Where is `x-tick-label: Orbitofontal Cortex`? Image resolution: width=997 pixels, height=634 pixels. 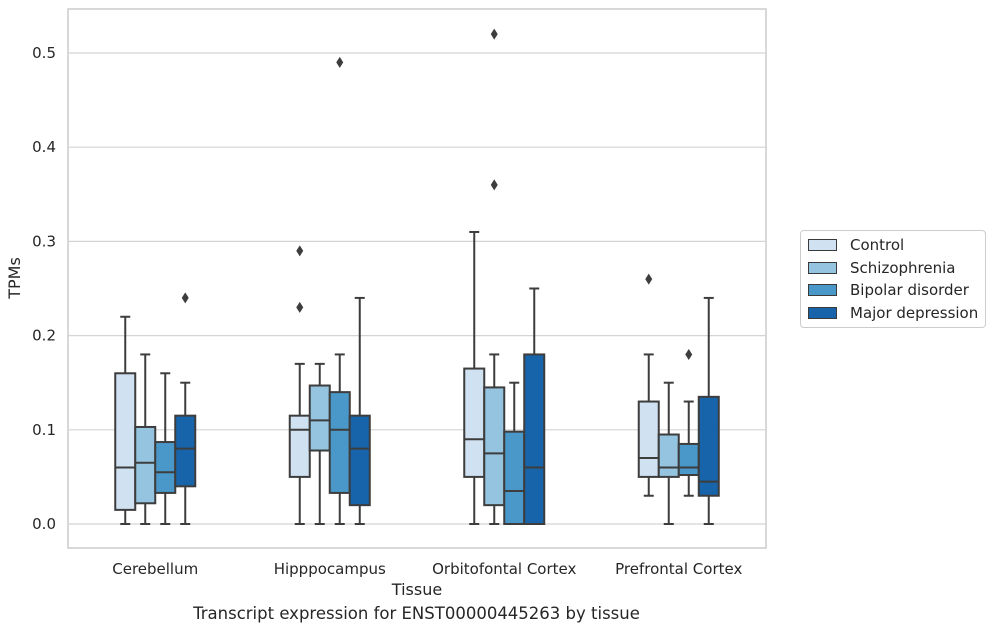 x-tick-label: Orbitofontal Cortex is located at coordinates (504, 569).